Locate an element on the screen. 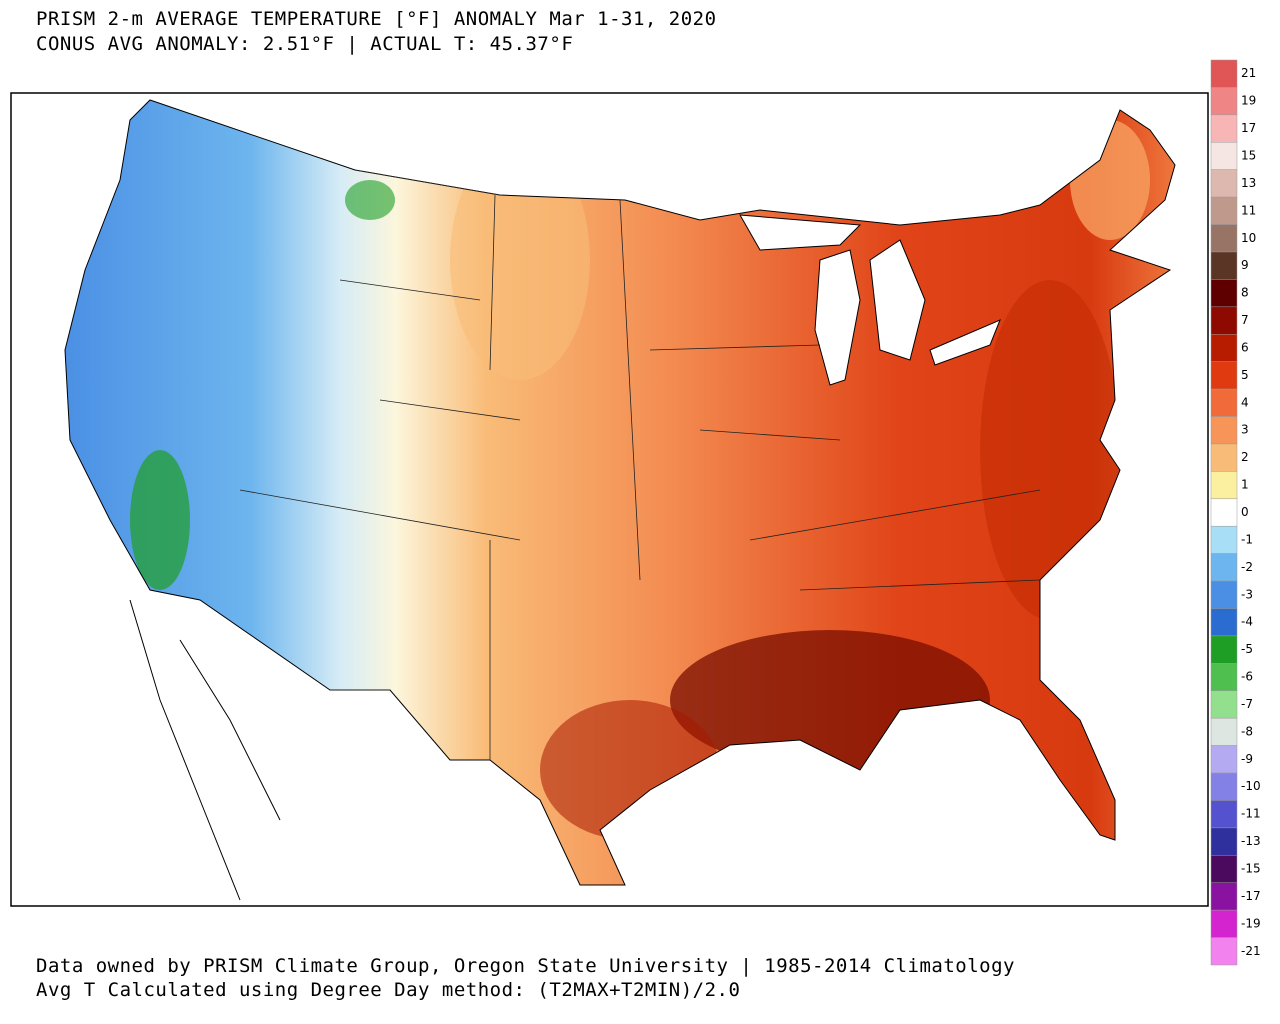  color-label: 7 is located at coordinates (1245, 320).